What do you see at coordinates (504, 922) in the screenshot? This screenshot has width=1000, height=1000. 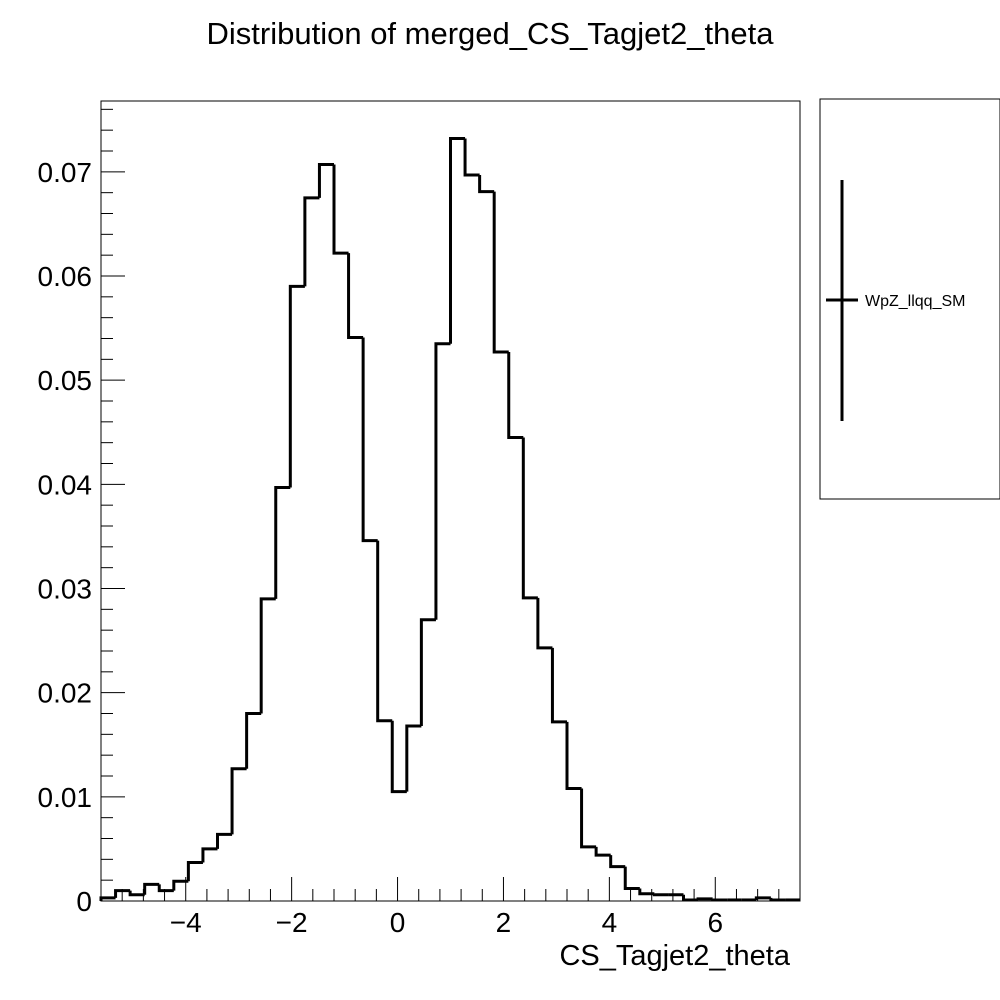 I see `x-tick-label: 2` at bounding box center [504, 922].